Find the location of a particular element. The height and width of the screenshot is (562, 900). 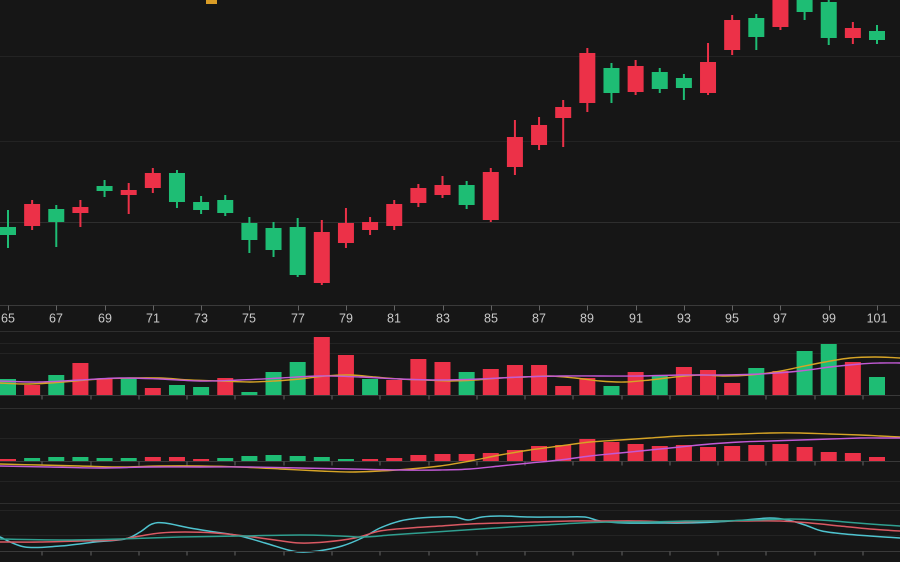

x-axis-label: 83 is located at coordinates (443, 318).